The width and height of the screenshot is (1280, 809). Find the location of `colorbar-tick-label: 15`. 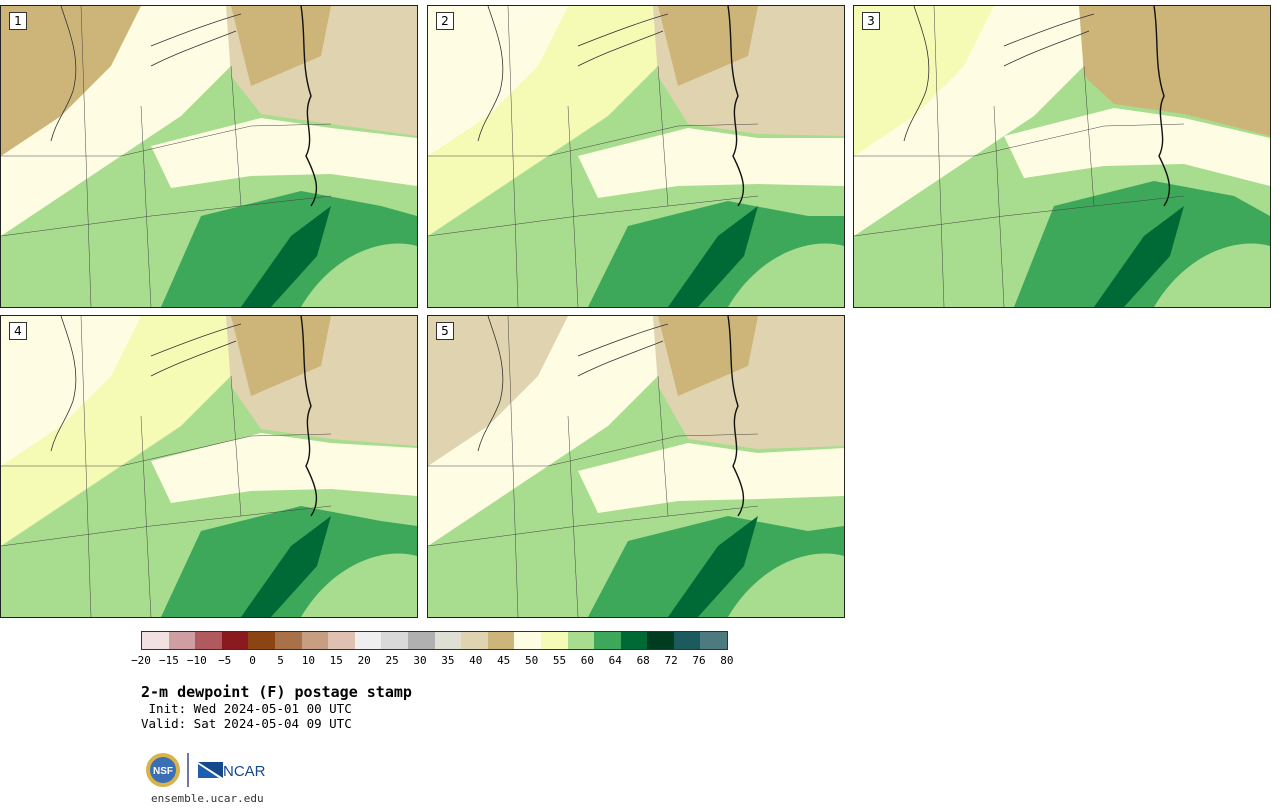

colorbar-tick-label: 15 is located at coordinates (336, 660).